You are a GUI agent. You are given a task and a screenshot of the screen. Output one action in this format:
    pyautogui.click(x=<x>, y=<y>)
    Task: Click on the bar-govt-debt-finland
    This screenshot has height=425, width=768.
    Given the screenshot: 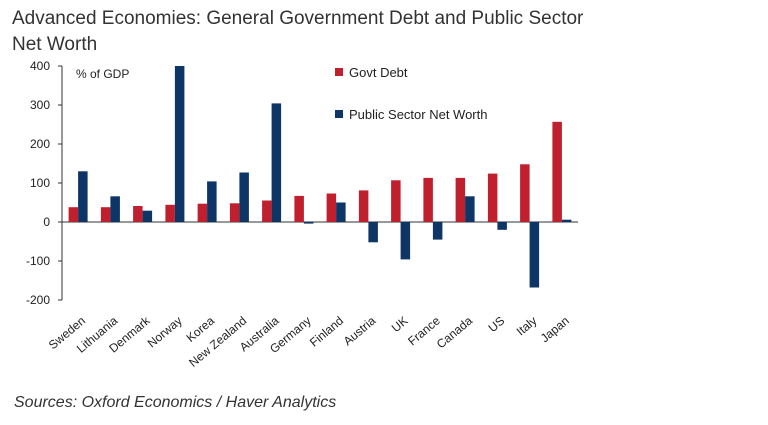 What is the action you would take?
    pyautogui.click(x=331, y=207)
    